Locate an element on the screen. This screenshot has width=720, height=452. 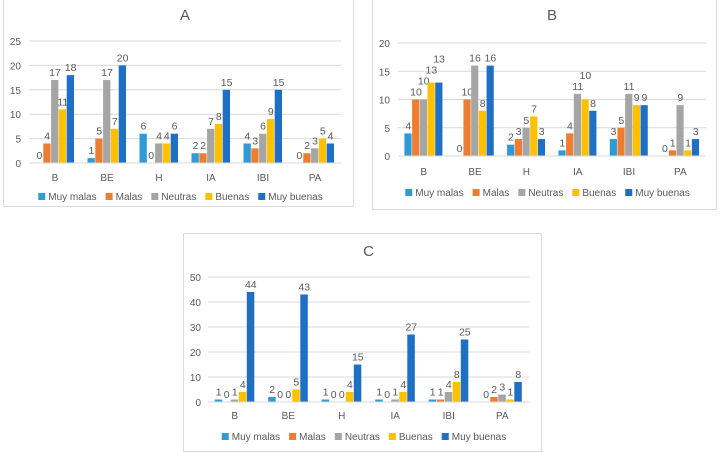
data-label: 44 is located at coordinates (251, 285).